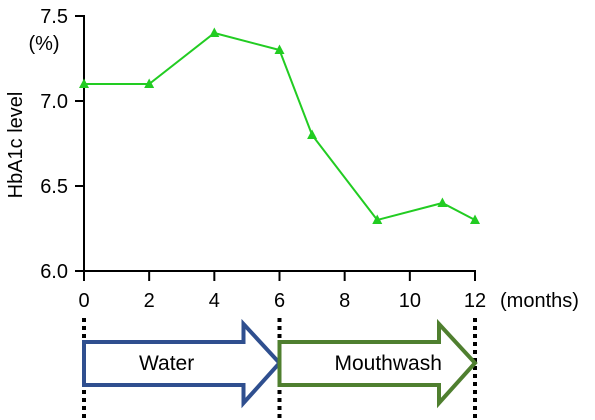 The height and width of the screenshot is (420, 595). I want to click on x-tick-label: 8, so click(344, 301).